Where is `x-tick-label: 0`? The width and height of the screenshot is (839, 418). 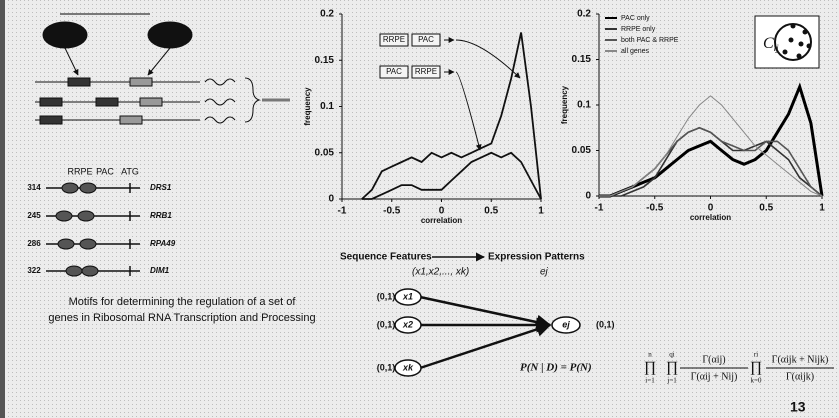
x-tick-label: 0 is located at coordinates (711, 208).